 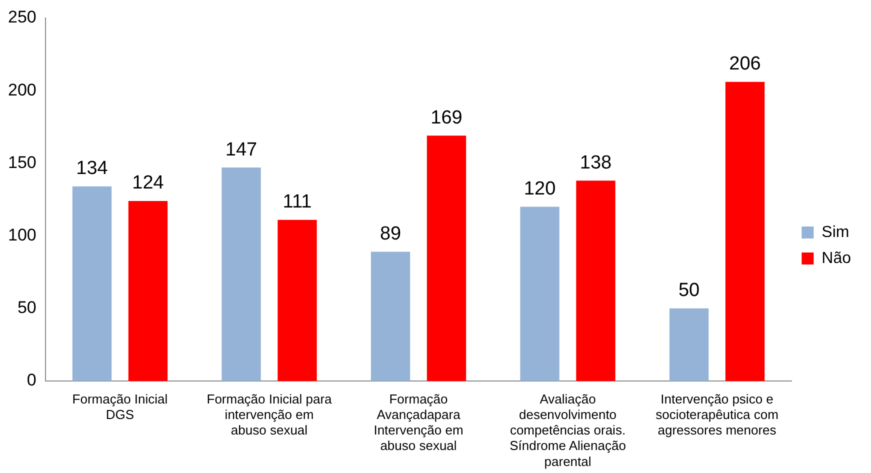 I want to click on x-tick-label: Formação Avançadapara Intervenção em abuso sexual, so click(x=419, y=422).